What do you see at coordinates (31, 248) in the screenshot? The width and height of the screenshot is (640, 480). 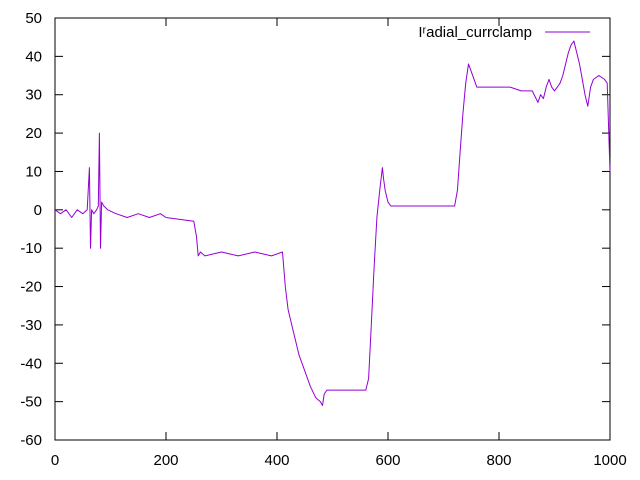 I see `y-tick-label: -10` at bounding box center [31, 248].